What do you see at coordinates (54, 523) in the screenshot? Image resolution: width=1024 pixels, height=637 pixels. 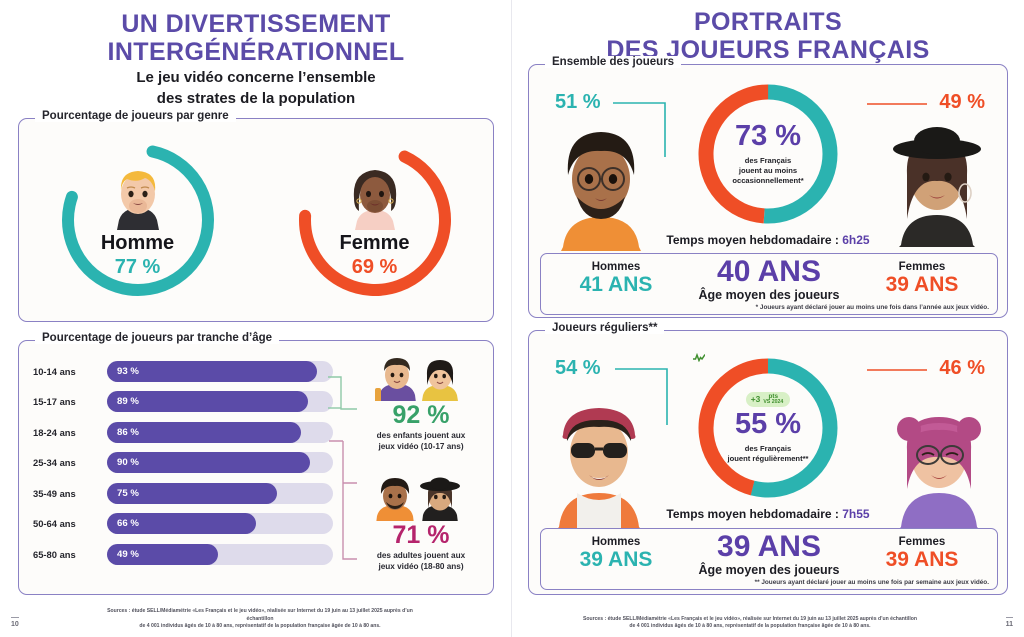 I see `bar-label: 50-64 ans` at bounding box center [54, 523].